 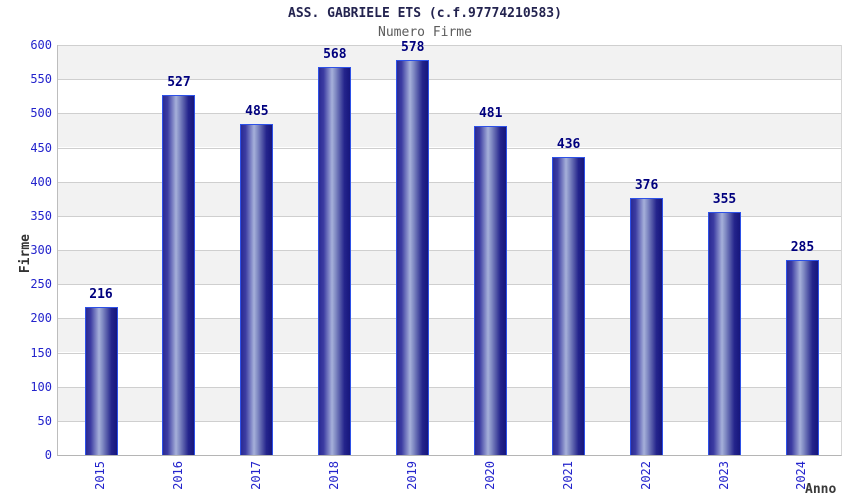 I want to click on bar-2022, so click(x=647, y=326).